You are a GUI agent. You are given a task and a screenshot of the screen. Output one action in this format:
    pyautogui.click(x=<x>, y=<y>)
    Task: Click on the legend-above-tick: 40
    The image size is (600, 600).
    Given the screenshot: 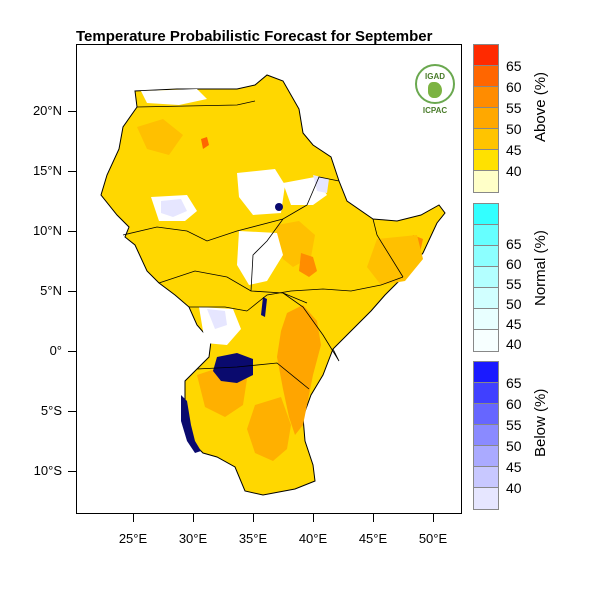 What is the action you would take?
    pyautogui.click(x=514, y=171)
    